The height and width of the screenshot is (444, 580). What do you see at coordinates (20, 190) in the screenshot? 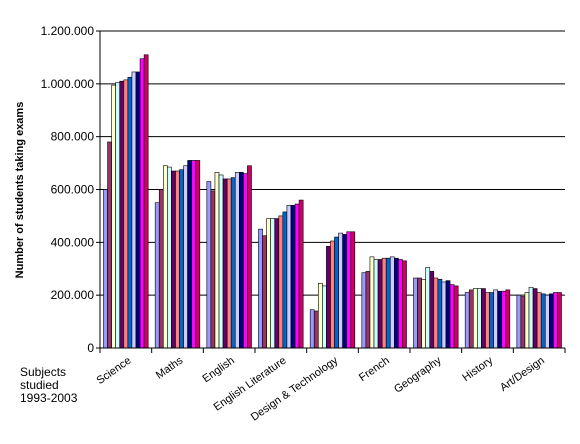
I see `y-axis-label: Number of students taking exams` at bounding box center [20, 190].